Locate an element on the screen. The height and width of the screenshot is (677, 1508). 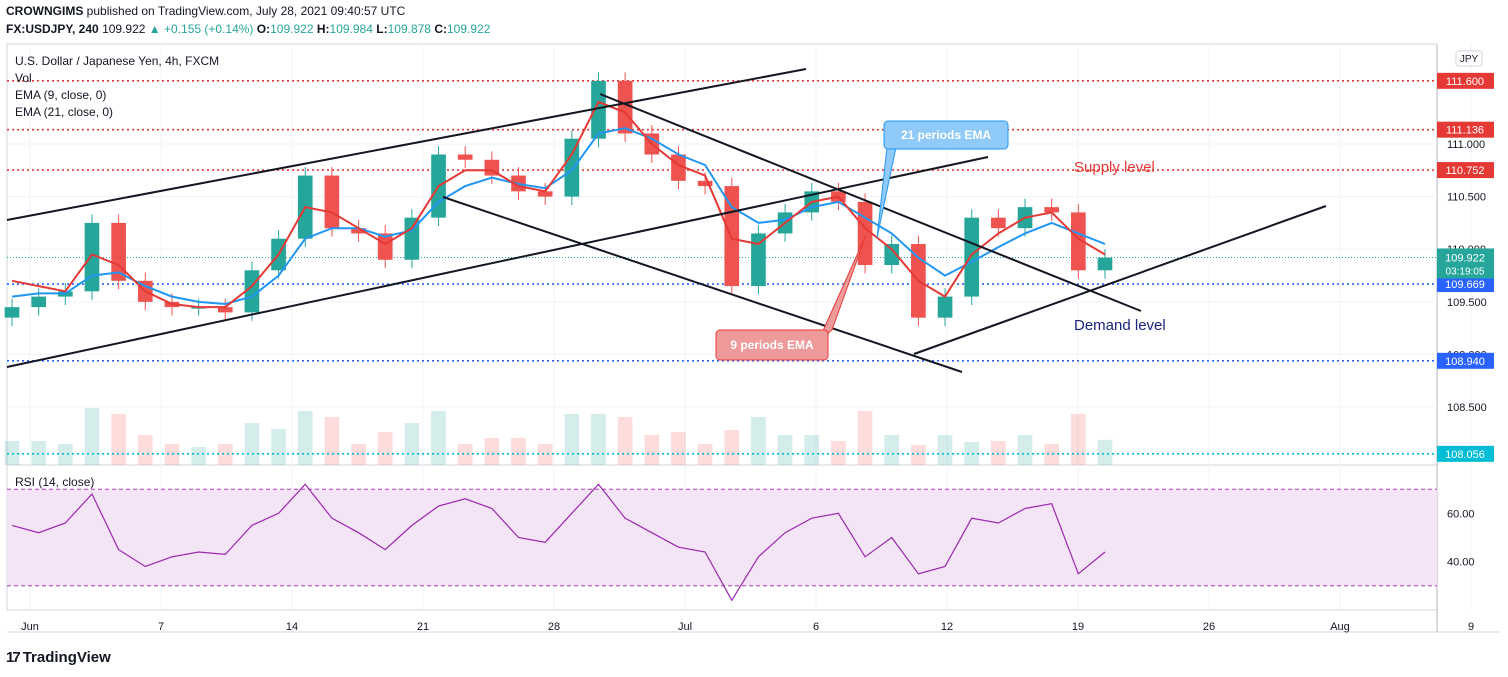
close-value: 109.922 is located at coordinates (469, 29).